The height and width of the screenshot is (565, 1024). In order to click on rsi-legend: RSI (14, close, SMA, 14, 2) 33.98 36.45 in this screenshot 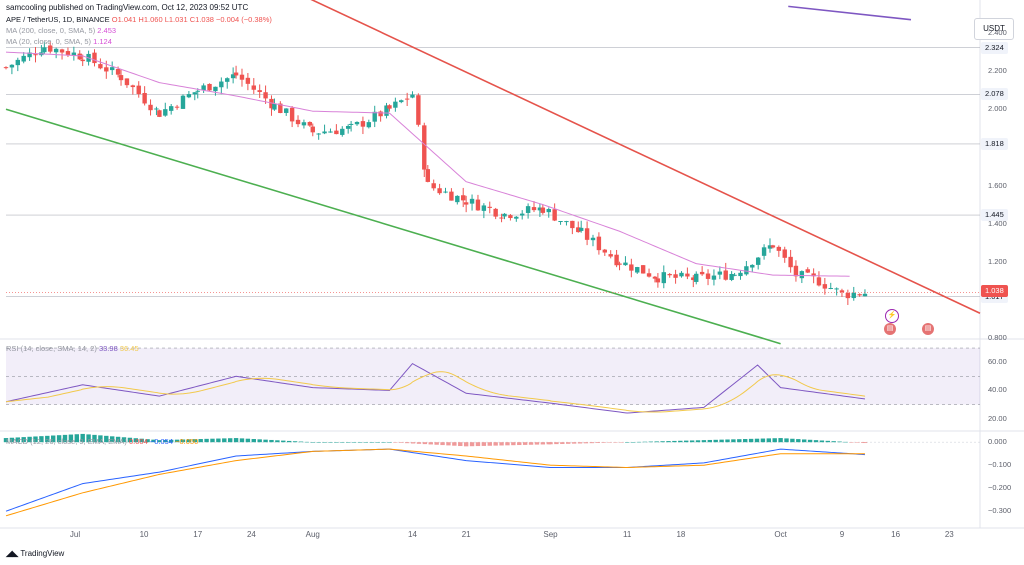, I will do `click(72, 349)`.